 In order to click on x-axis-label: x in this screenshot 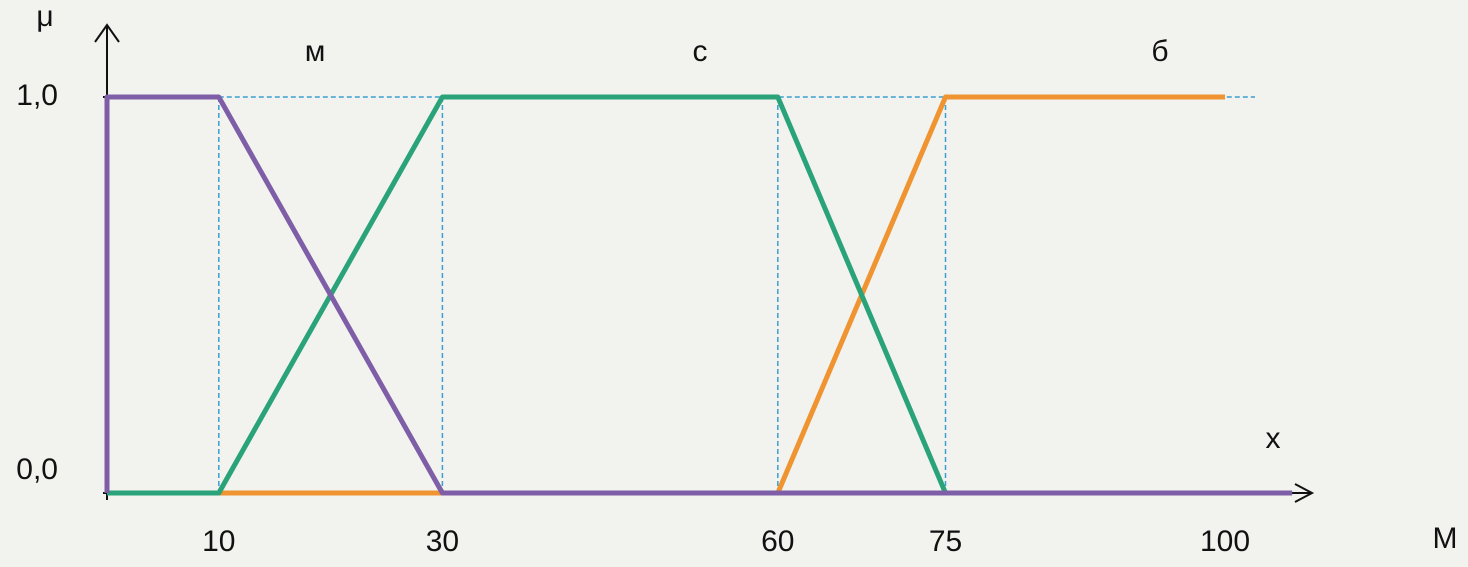, I will do `click(1273, 438)`.